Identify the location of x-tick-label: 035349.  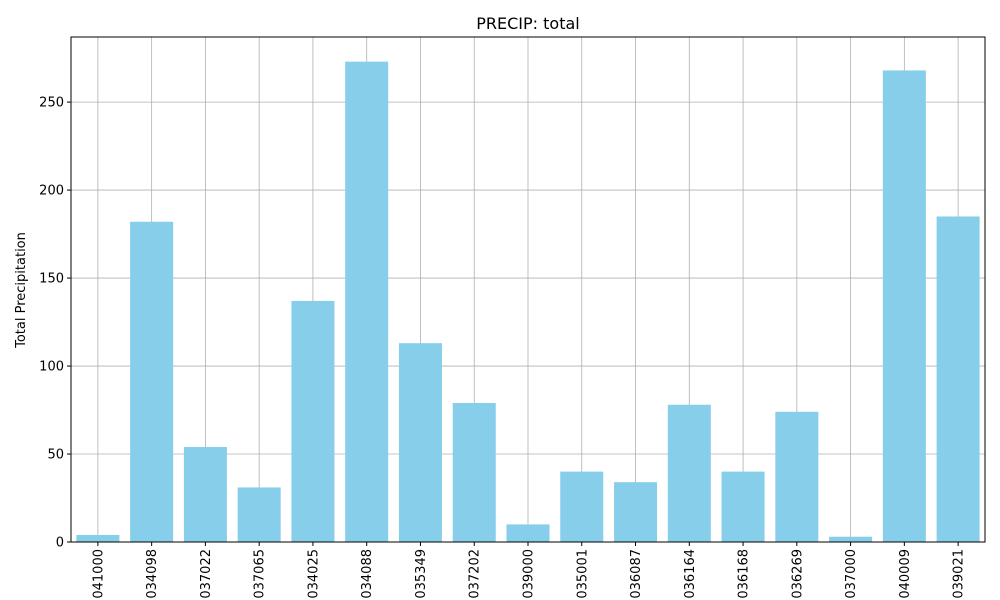
(421, 574).